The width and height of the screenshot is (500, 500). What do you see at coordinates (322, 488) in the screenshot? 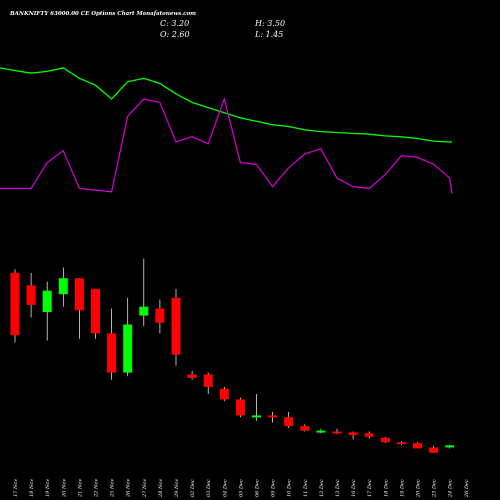
I see `x-tick-label: 12 Dec` at bounding box center [322, 488].